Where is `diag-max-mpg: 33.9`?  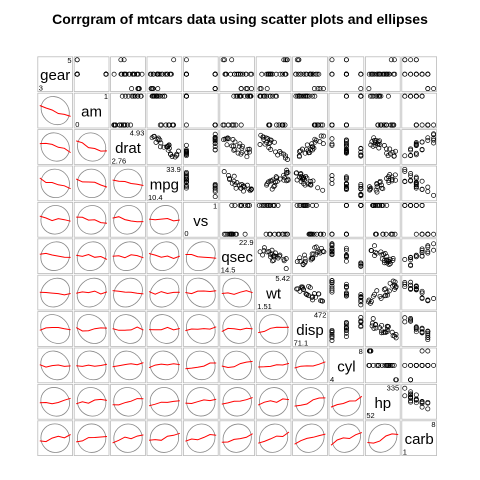
diag-max-mpg: 33.9 is located at coordinates (173, 169).